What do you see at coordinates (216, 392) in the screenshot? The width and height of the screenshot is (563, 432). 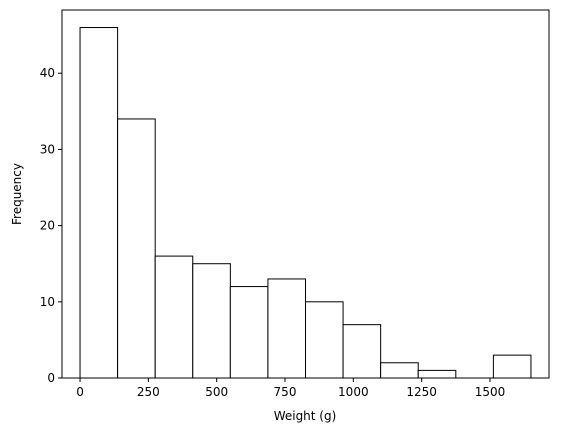 I see `x-tick-label: 500` at bounding box center [216, 392].